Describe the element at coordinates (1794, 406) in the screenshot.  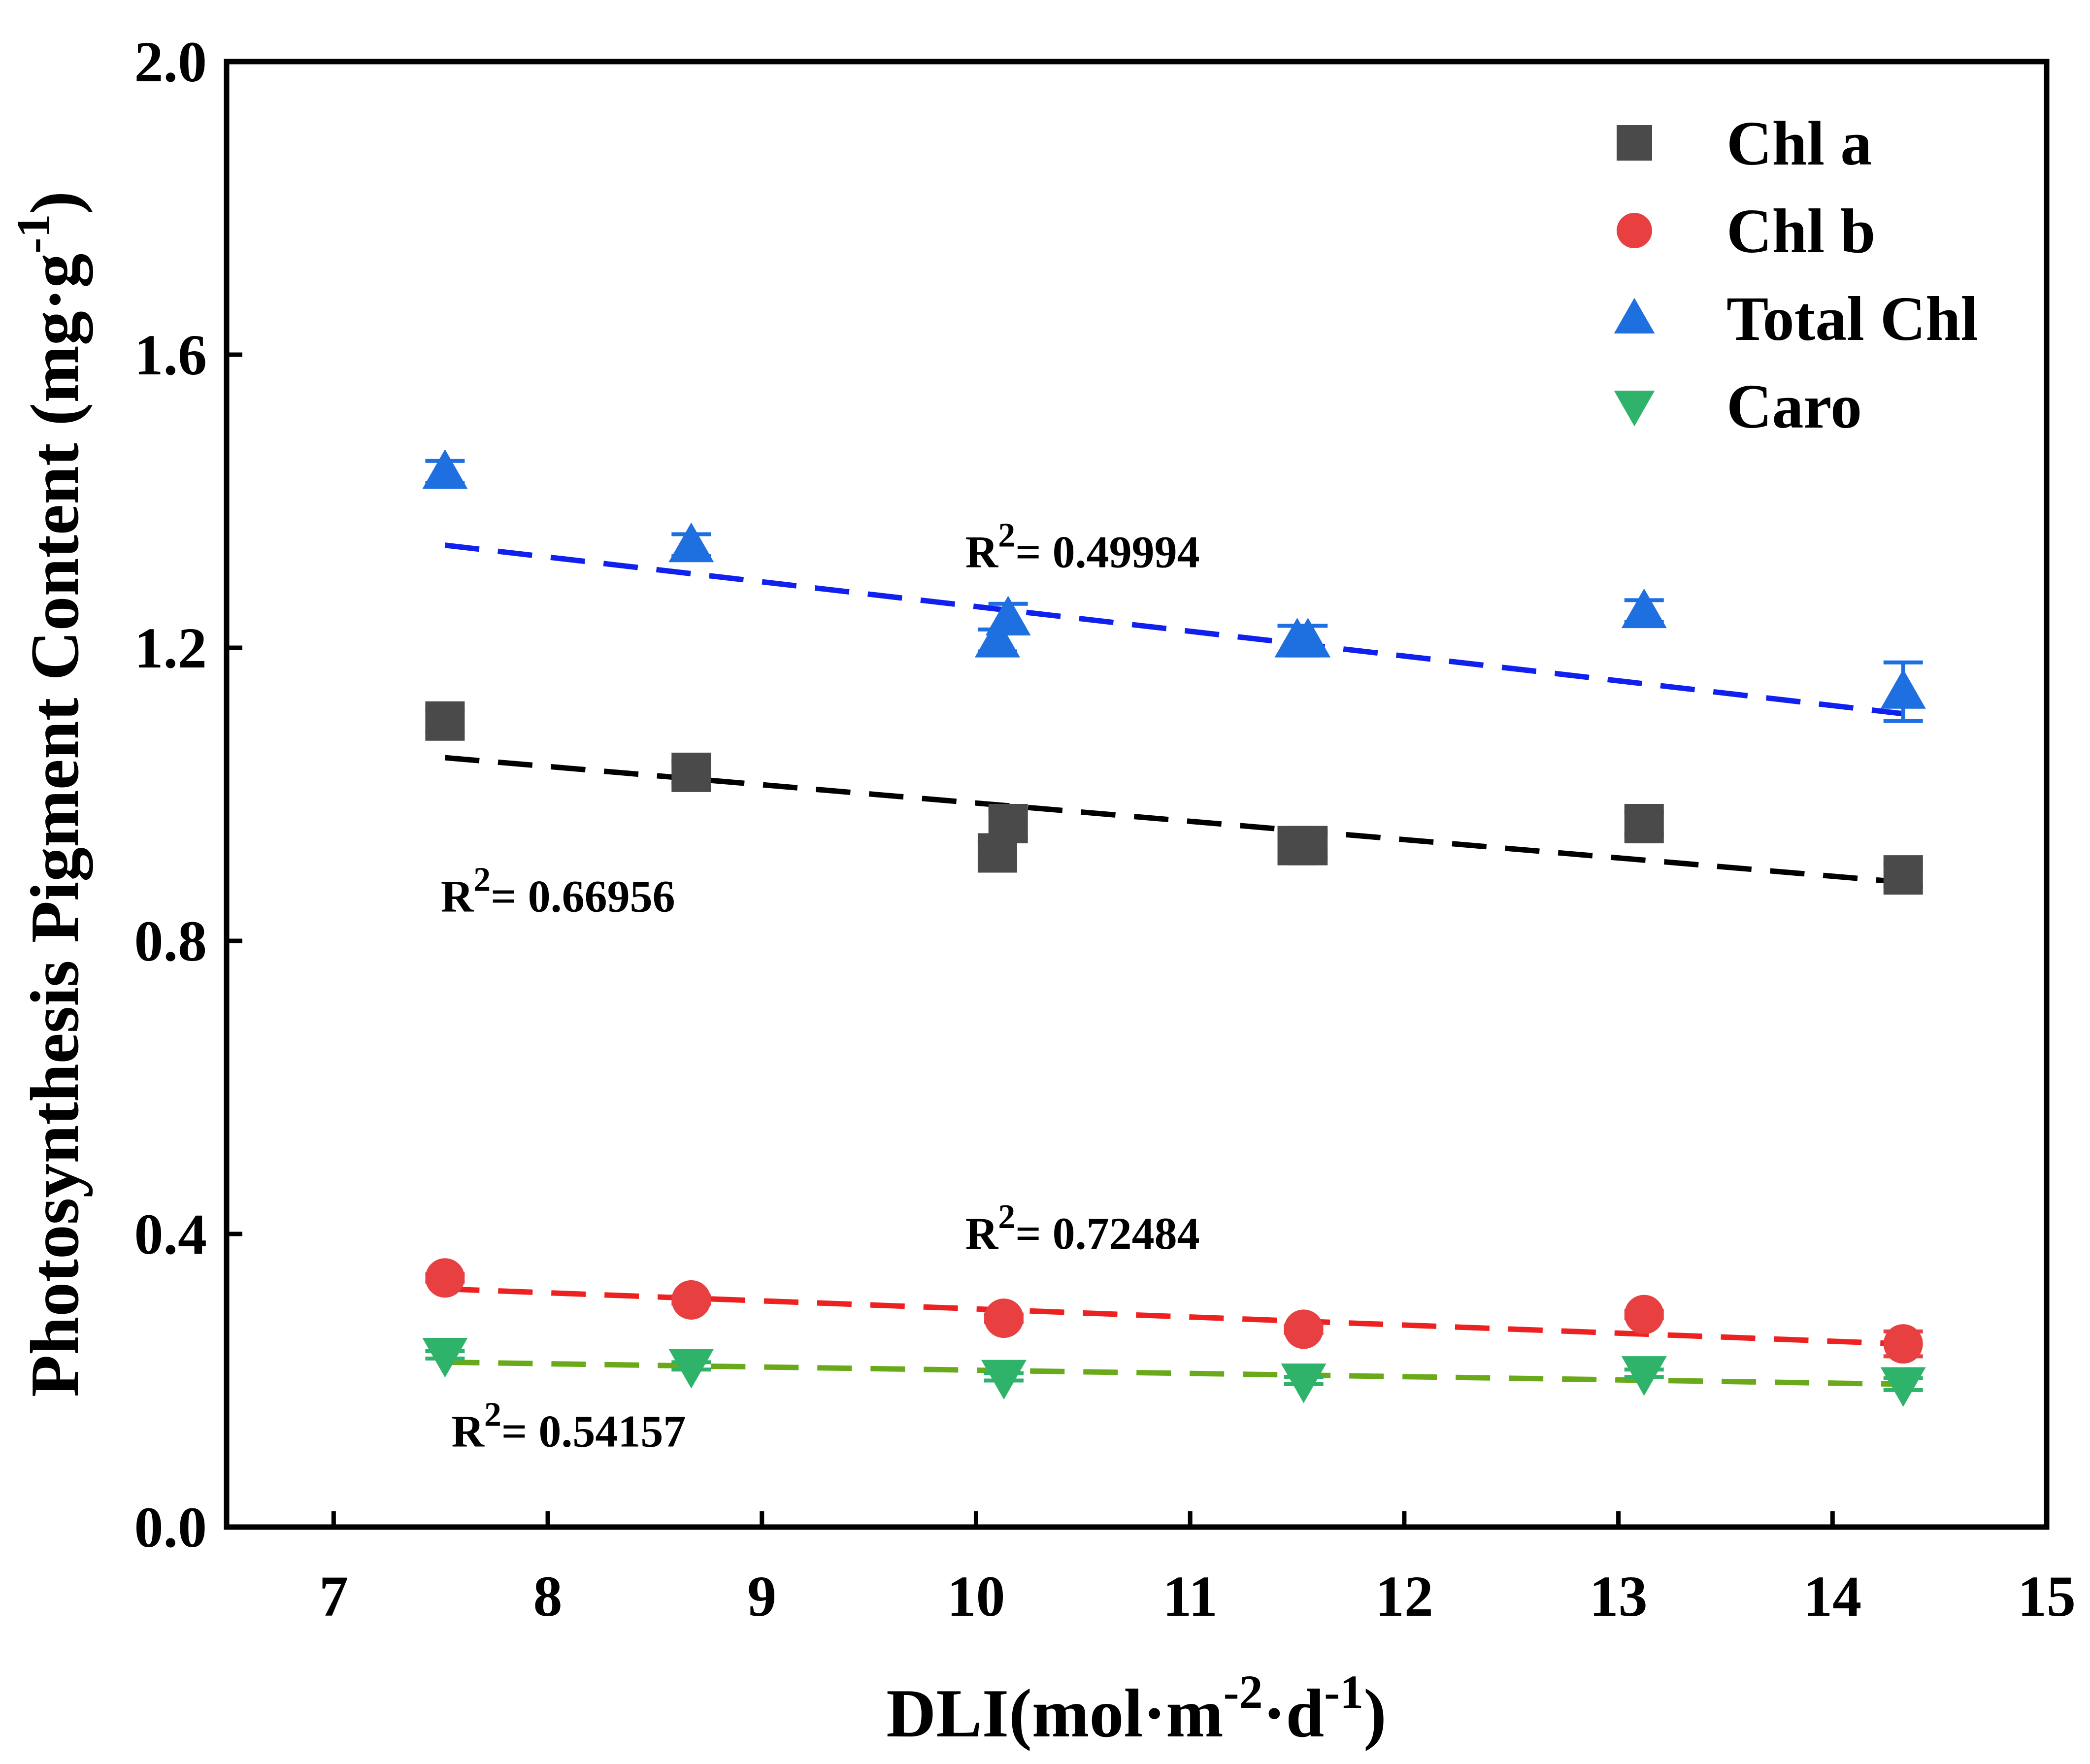
I see `legend-caro-label: Caro` at that location.